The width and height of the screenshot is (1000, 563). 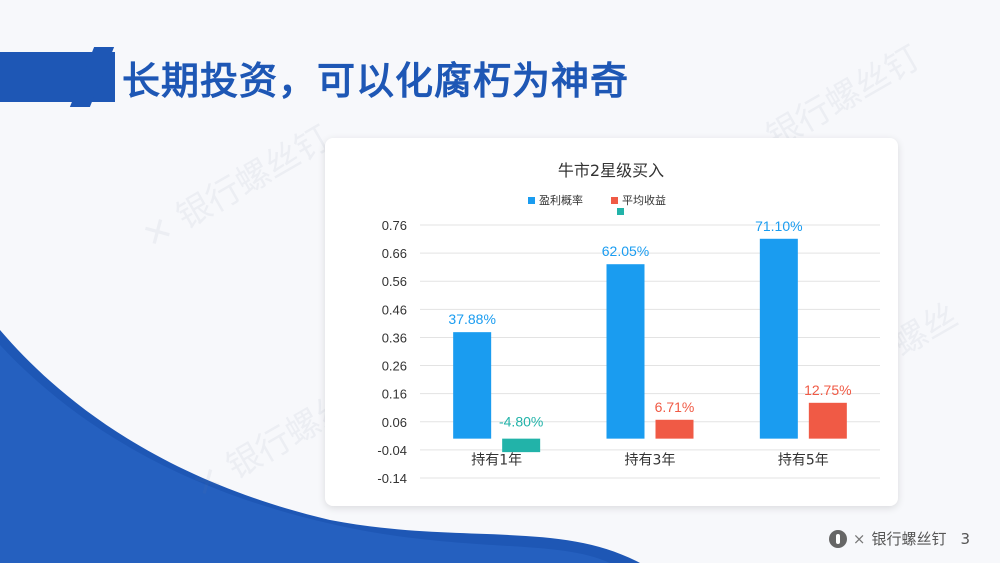 What do you see at coordinates (394, 366) in the screenshot?
I see `y-tick-label: 0.26` at bounding box center [394, 366].